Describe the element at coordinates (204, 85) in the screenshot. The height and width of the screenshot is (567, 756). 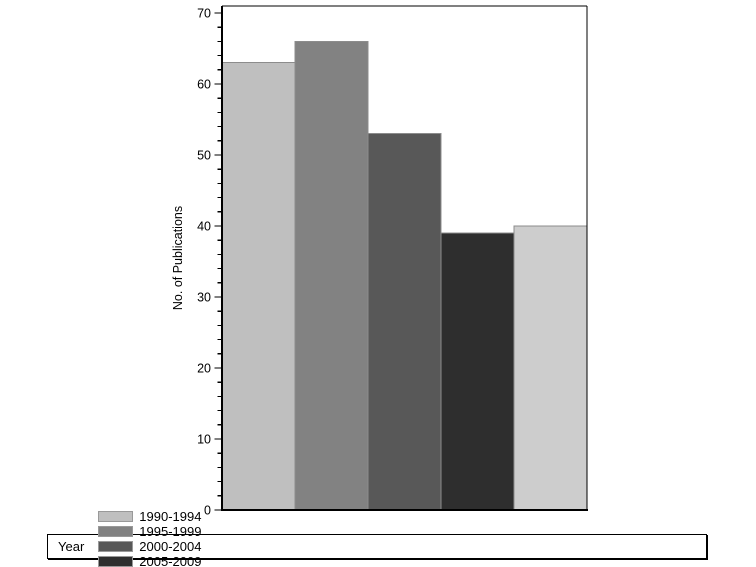
I see `y-tick-label-60: 60` at that location.